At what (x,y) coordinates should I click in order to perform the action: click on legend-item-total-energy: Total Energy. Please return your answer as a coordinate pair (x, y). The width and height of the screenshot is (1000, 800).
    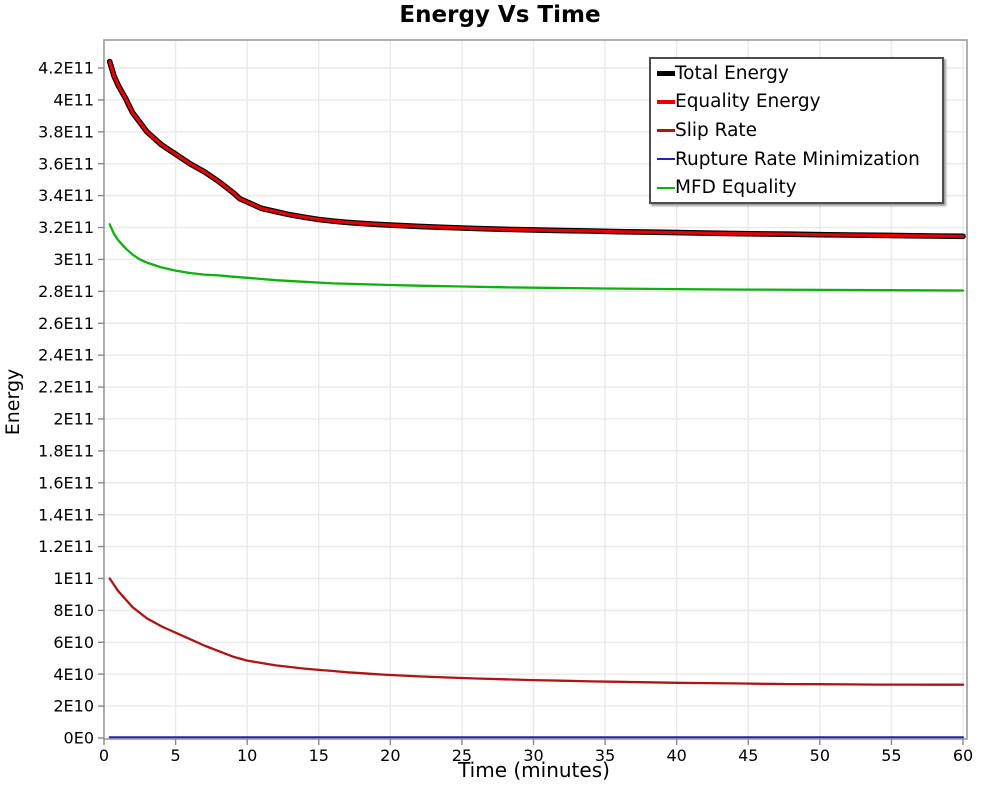
    Looking at the image, I should click on (796, 73).